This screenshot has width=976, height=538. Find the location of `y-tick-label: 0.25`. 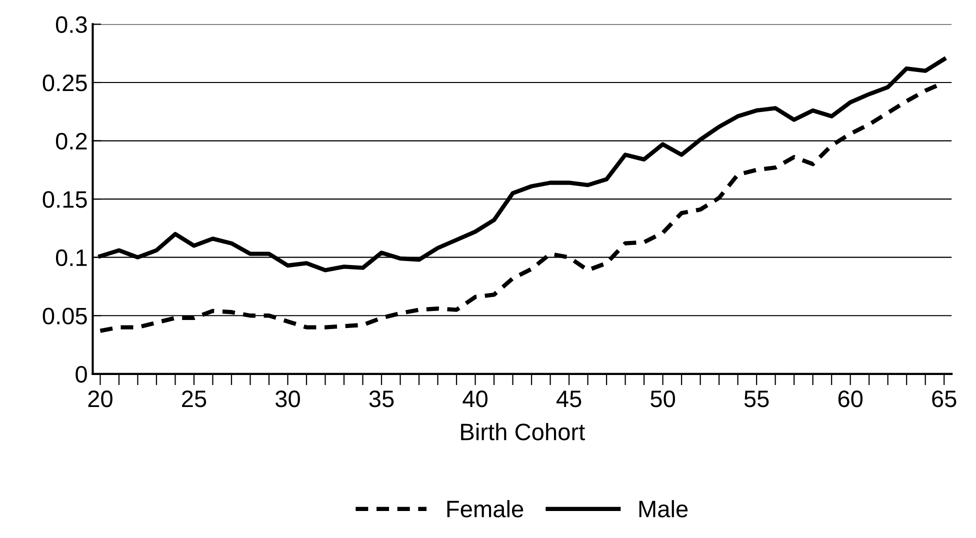

y-tick-label: 0.25 is located at coordinates (64, 83).